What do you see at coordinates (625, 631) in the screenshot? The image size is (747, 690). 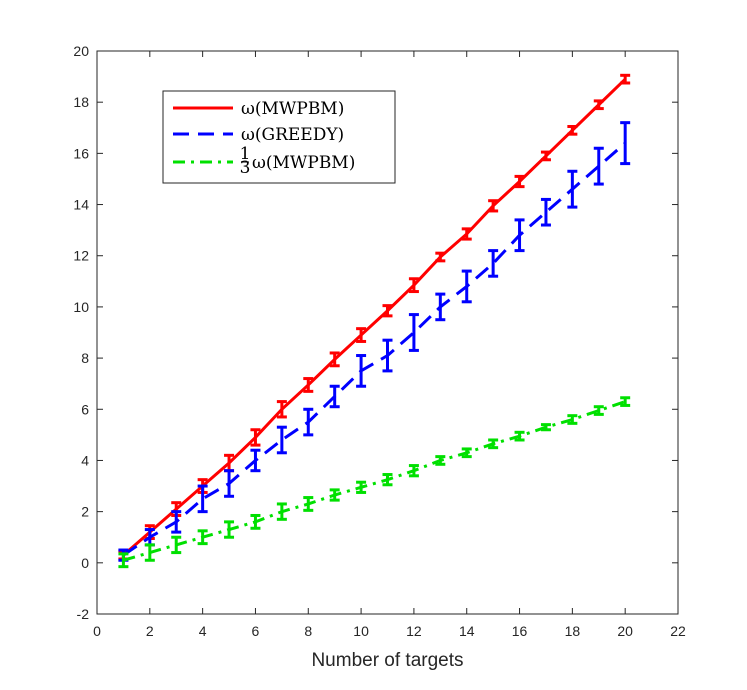 I see `x-tick-label: 20` at bounding box center [625, 631].